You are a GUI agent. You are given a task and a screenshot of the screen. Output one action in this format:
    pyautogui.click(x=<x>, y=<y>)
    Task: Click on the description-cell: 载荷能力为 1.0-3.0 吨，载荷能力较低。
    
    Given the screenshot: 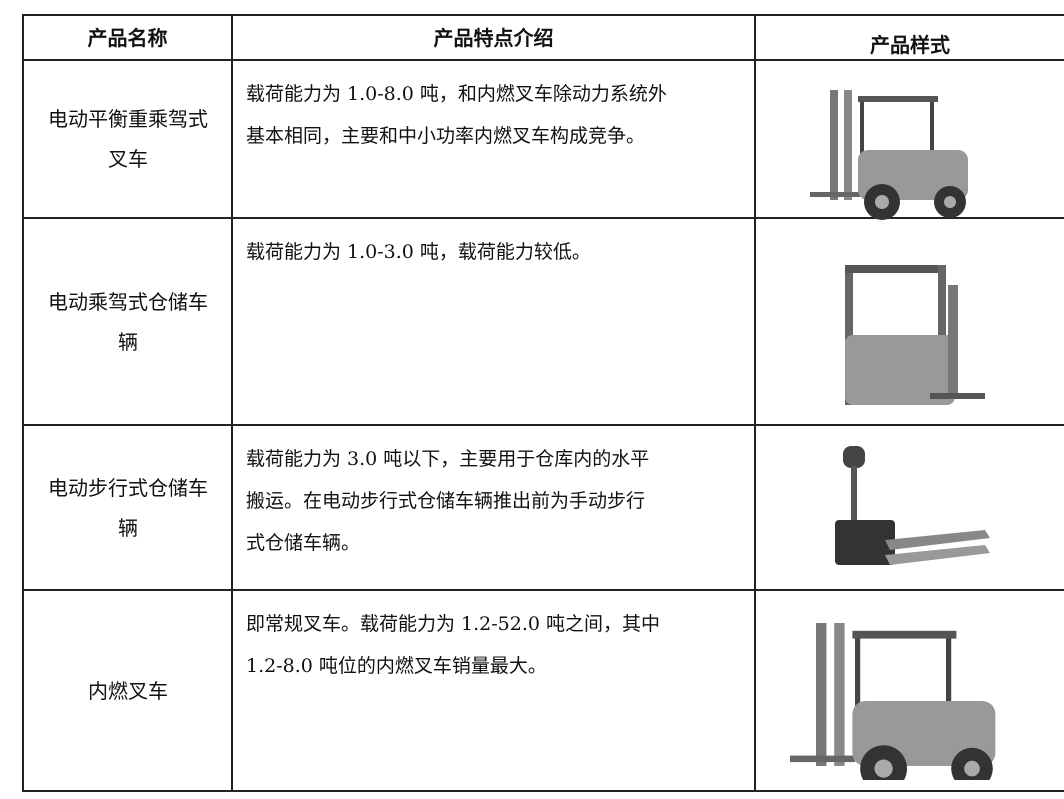 What is the action you would take?
    pyautogui.click(x=498, y=321)
    